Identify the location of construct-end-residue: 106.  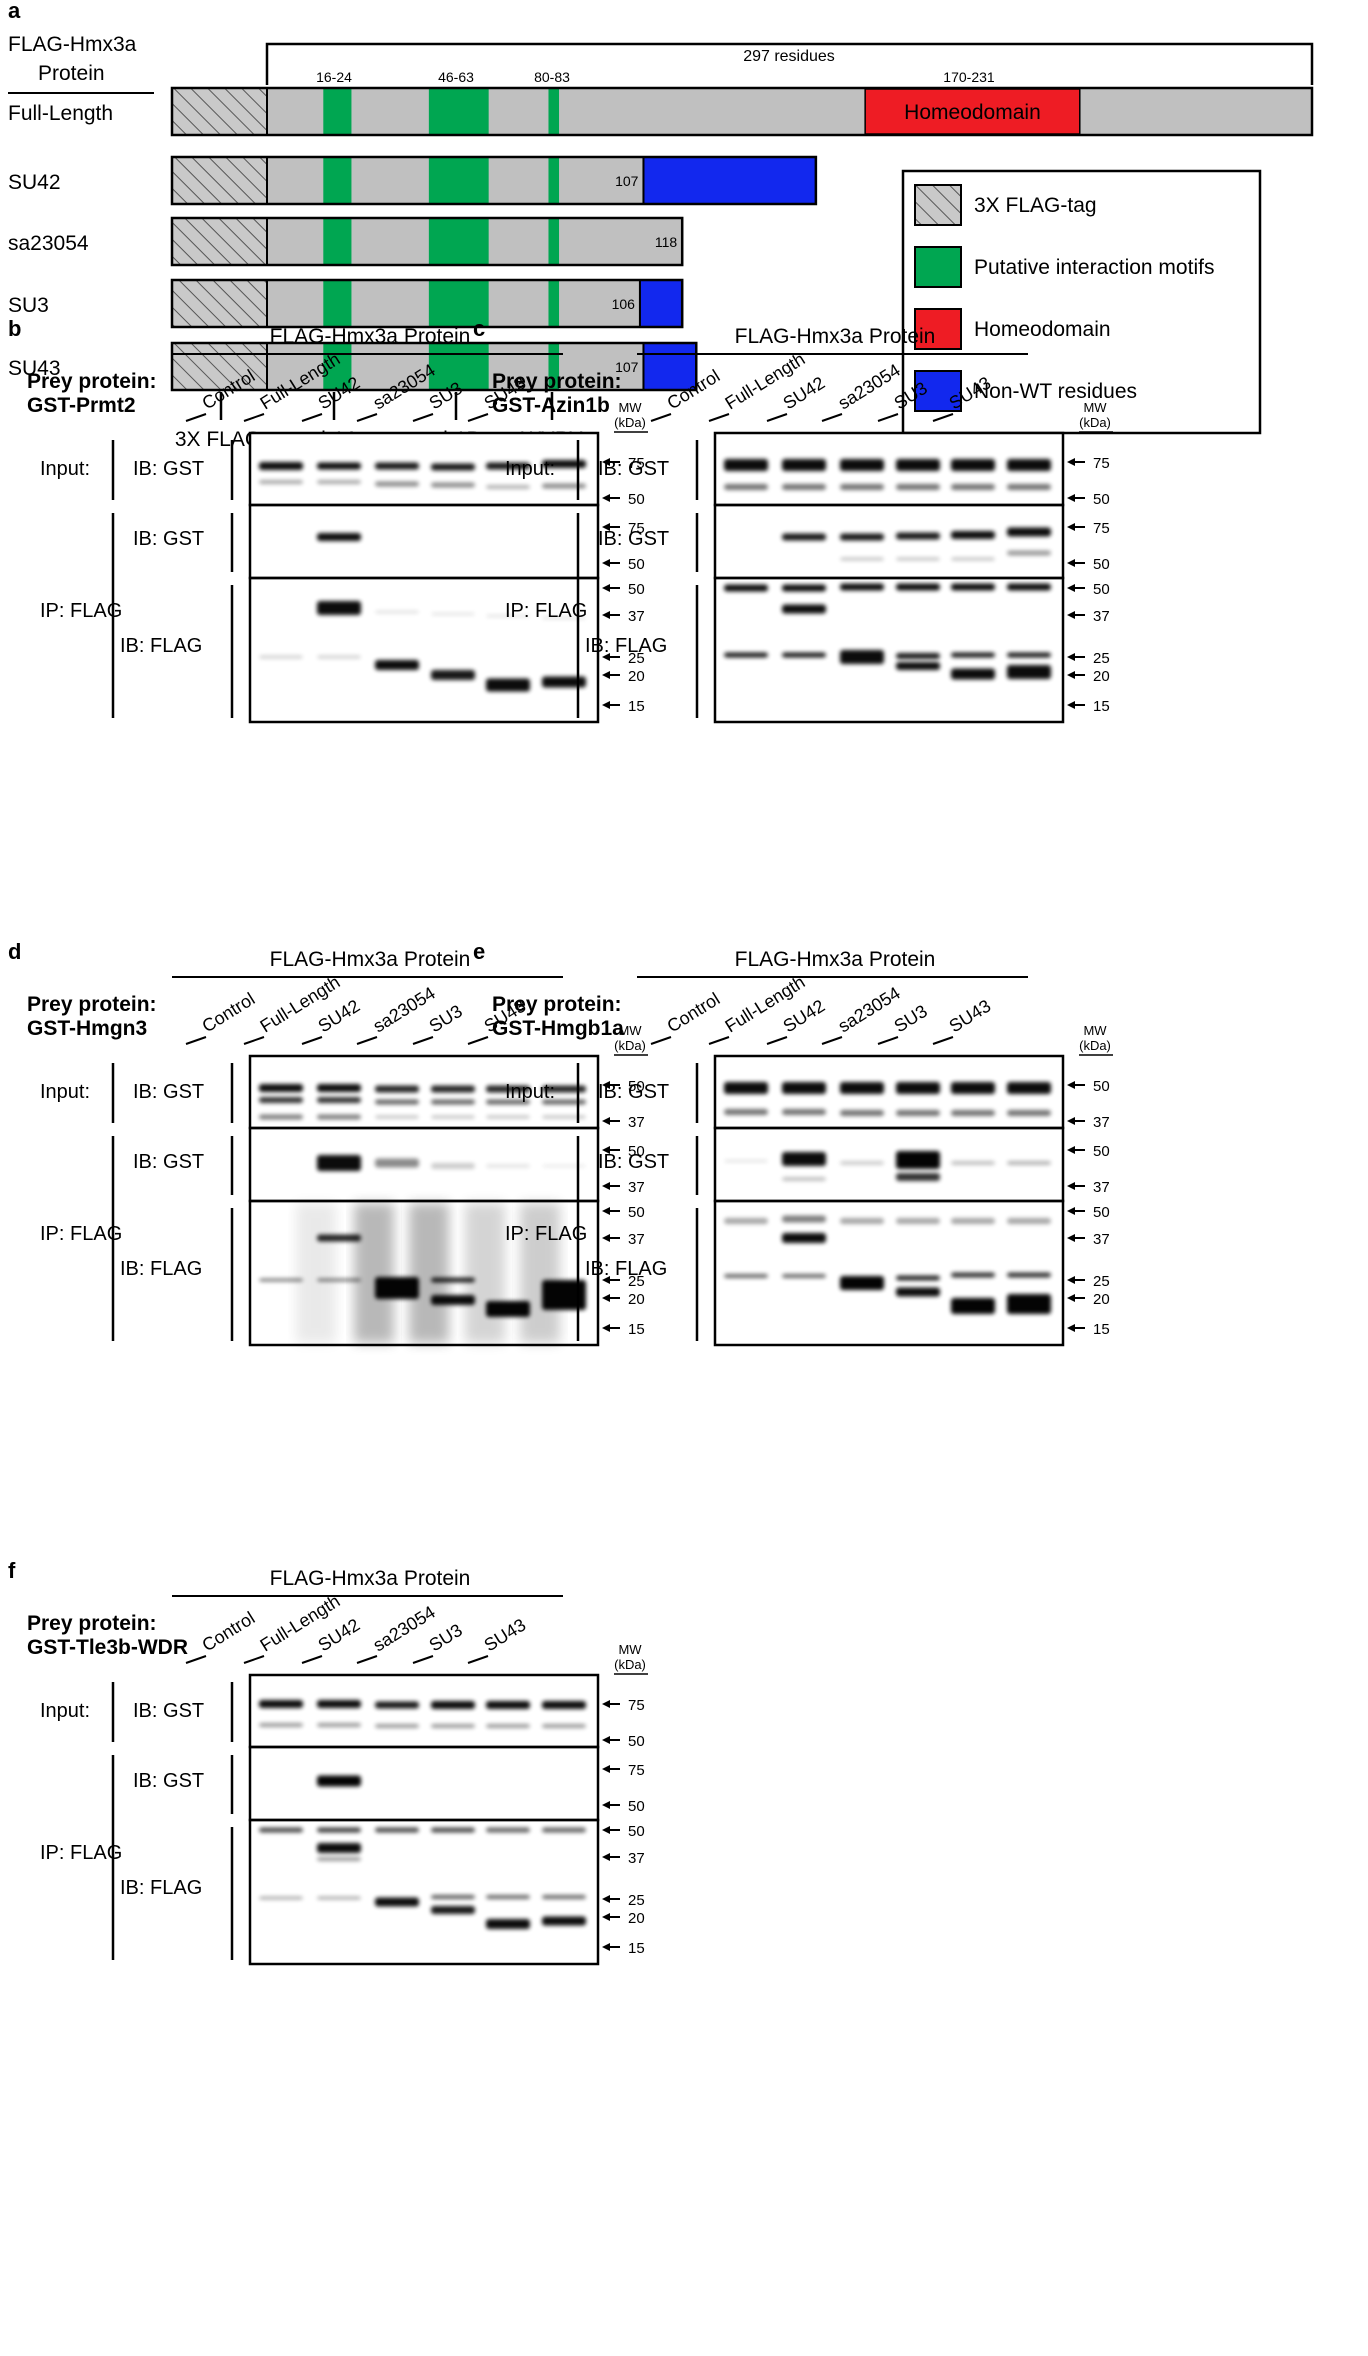
(624, 304).